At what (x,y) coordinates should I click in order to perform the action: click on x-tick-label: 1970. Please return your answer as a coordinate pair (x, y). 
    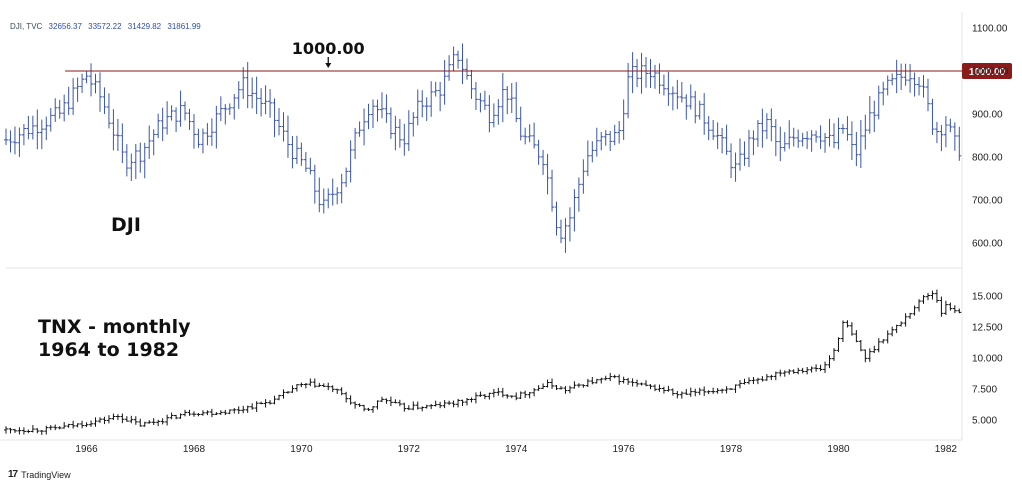
    Looking at the image, I should click on (301, 449).